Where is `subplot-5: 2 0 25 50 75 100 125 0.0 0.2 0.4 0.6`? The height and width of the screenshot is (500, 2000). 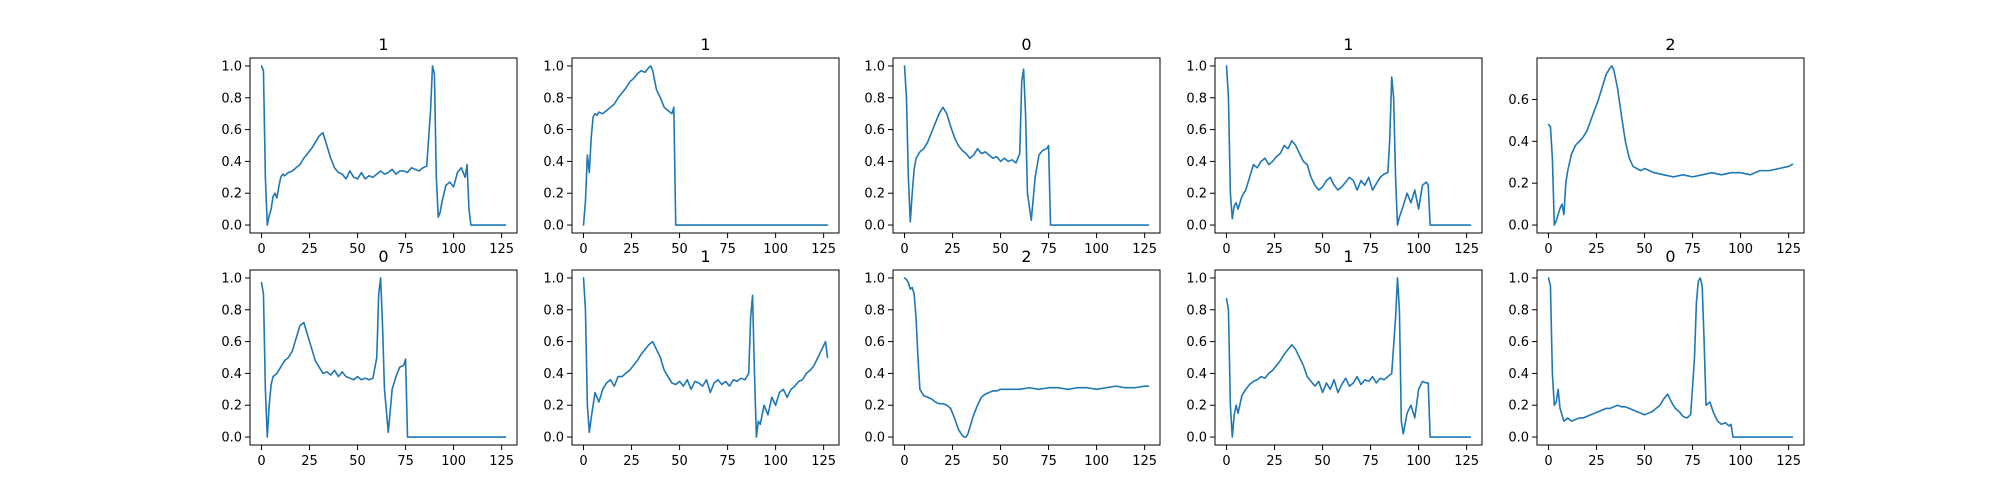
subplot-5: 2 0 25 50 75 100 125 0.0 0.2 0.4 0.6 is located at coordinates (1656, 146).